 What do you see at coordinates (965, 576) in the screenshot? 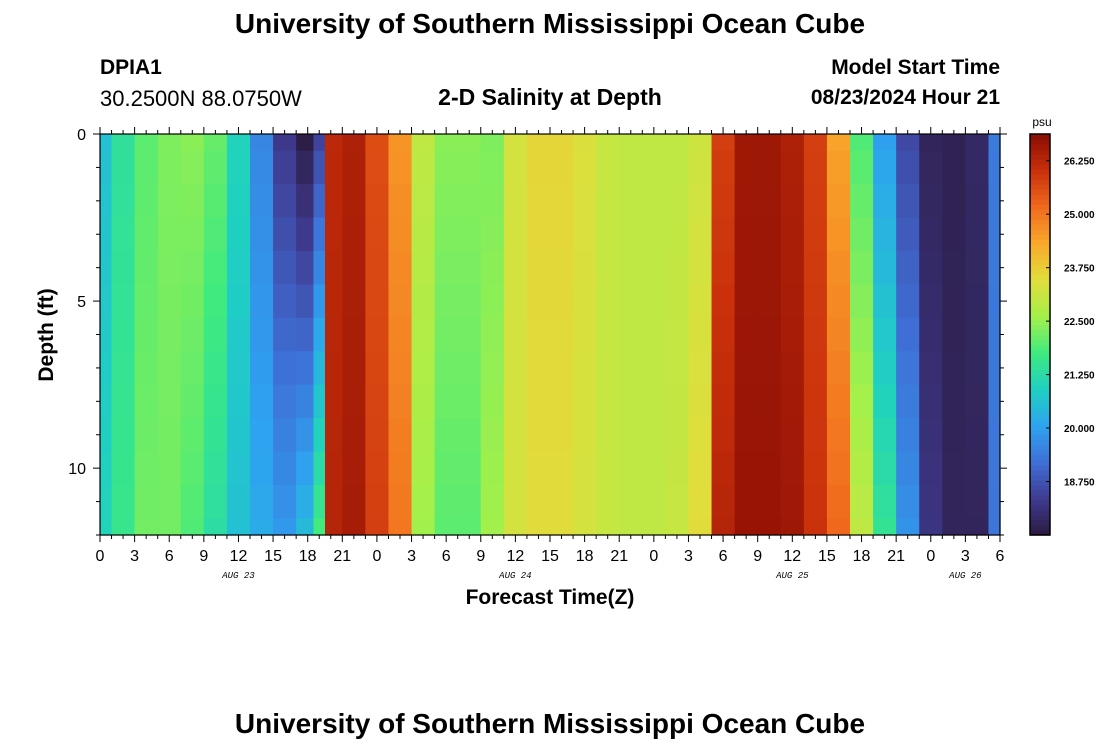
I see `x-date-label: AUG 26` at bounding box center [965, 576].